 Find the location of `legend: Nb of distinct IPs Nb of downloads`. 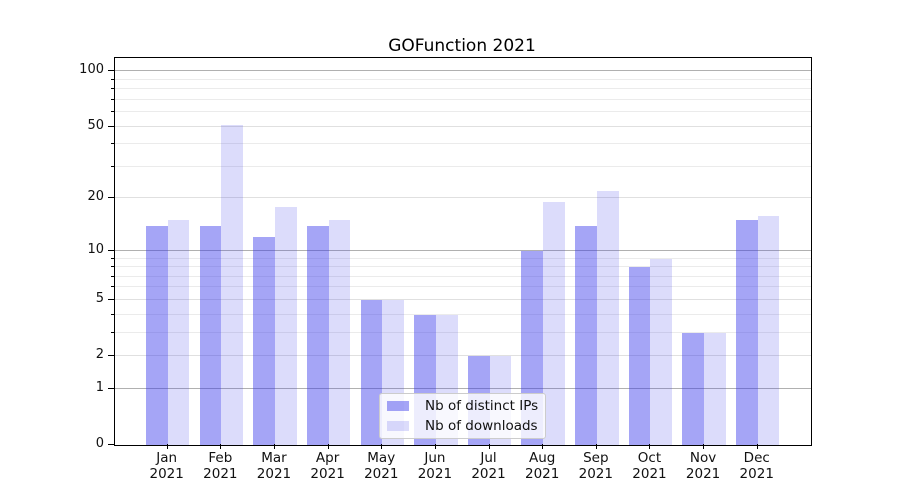

legend: Nb of distinct IPs Nb of downloads is located at coordinates (462, 416).